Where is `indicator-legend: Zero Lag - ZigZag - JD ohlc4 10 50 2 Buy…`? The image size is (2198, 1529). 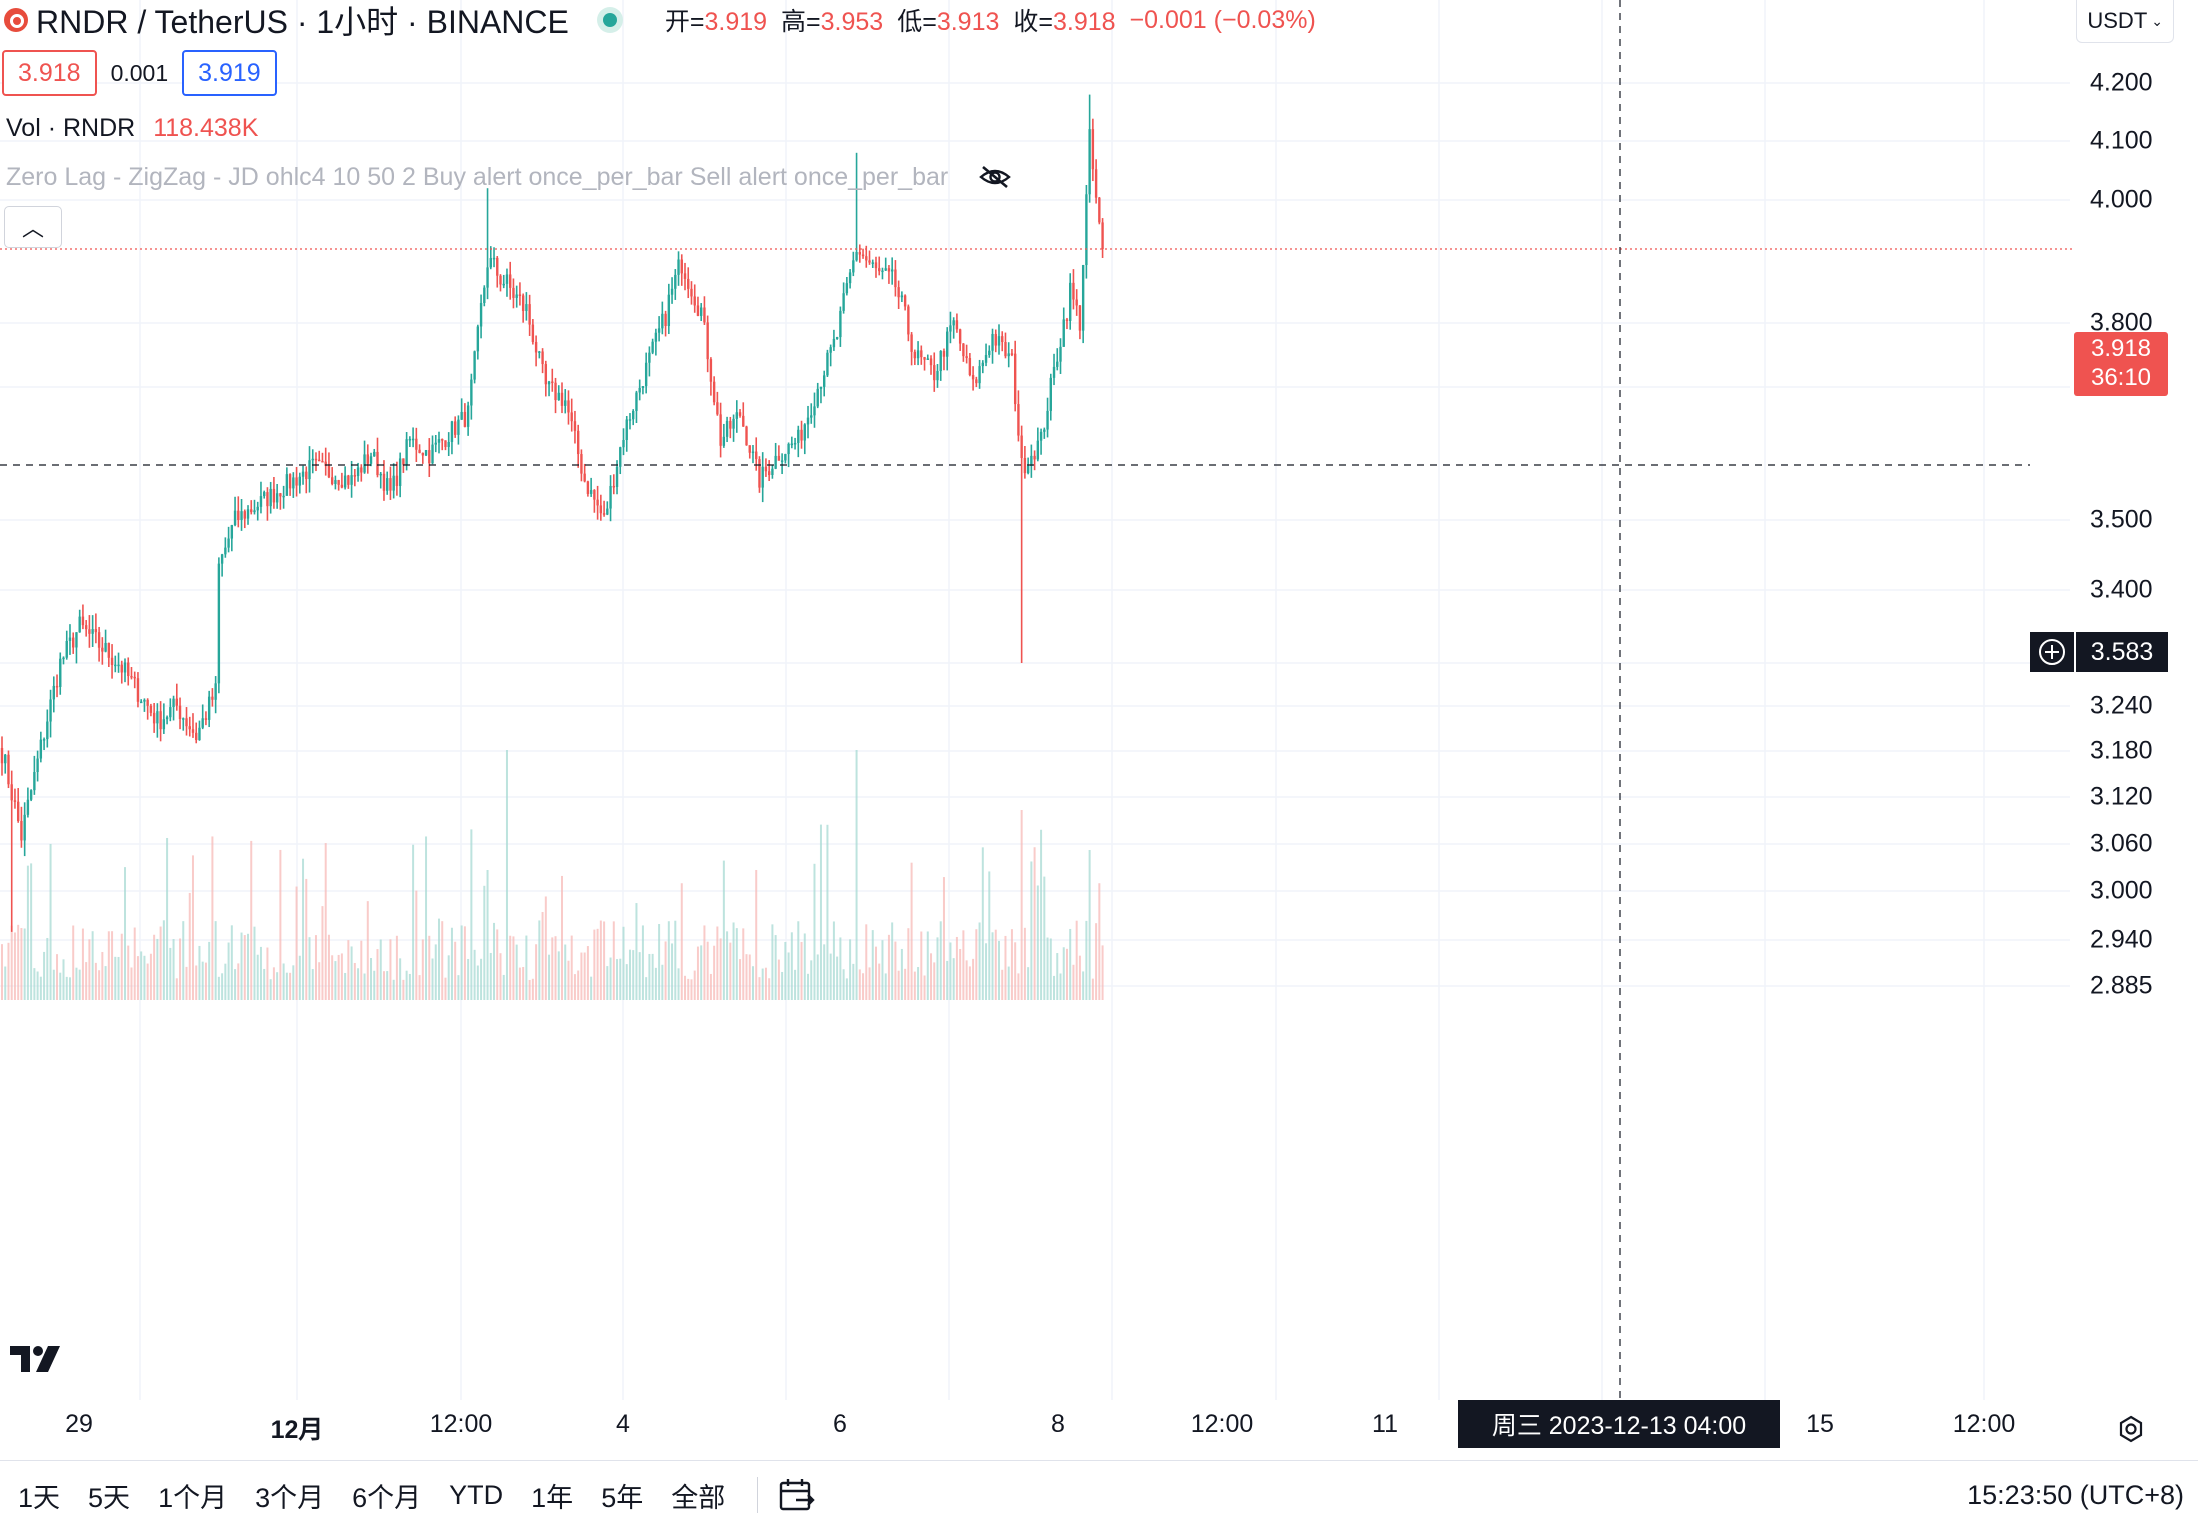
indicator-legend: Zero Lag - ZigZag - JD ohlc4 10 50 2 Buy… is located at coordinates (509, 177).